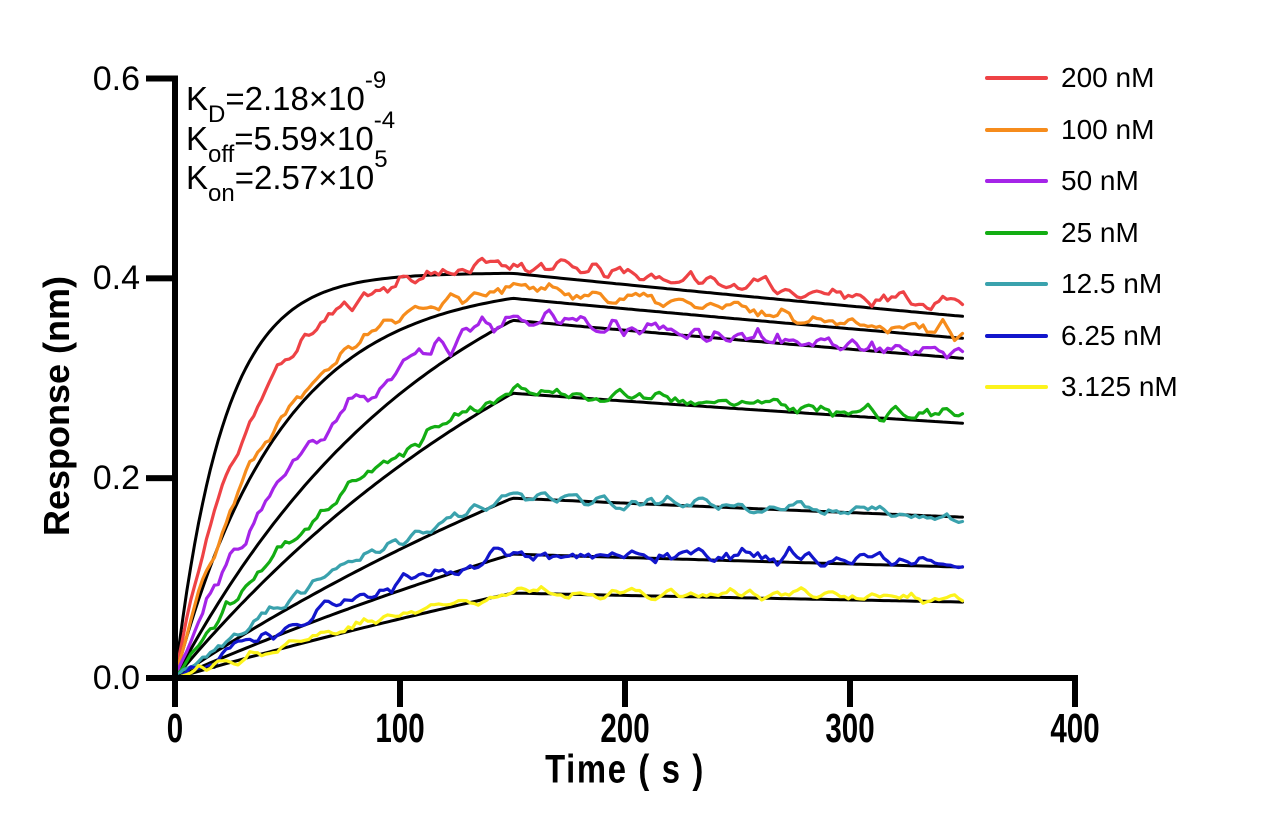 The image size is (1268, 833). I want to click on kon-subscript: on, so click(221, 193).